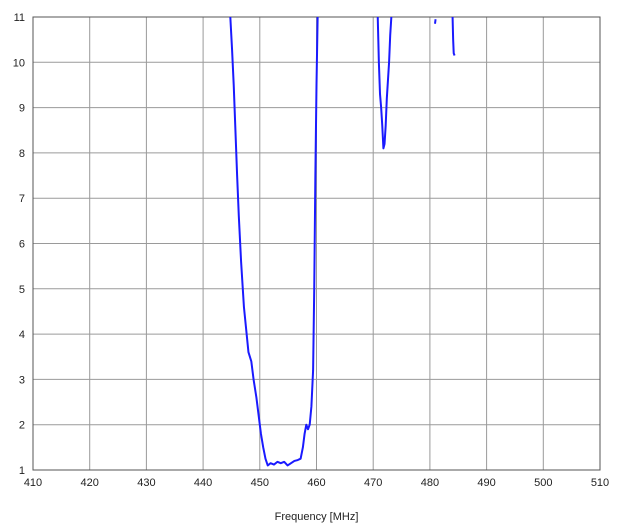  What do you see at coordinates (543, 483) in the screenshot?
I see `x-tick-label: 500` at bounding box center [543, 483].